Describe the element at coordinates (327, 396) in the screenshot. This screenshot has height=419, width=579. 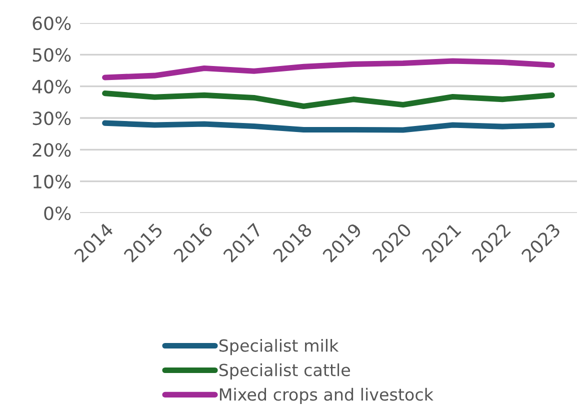
I see `legend-label: Mixed crops and livestock` at that location.